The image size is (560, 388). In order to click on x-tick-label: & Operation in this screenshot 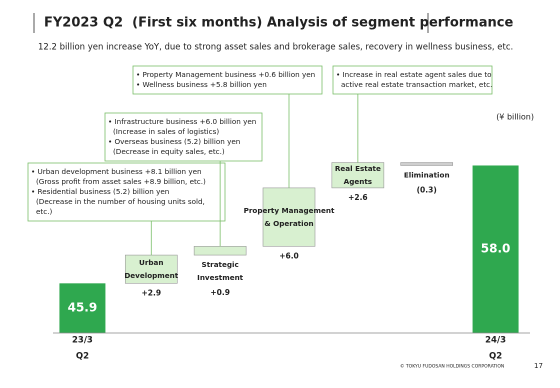, I will do `click(288, 223)`.